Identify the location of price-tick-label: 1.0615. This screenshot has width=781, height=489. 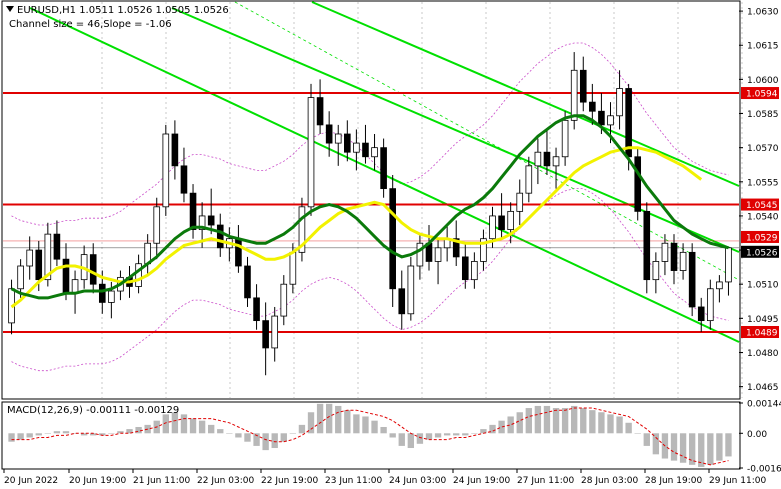
(763, 47).